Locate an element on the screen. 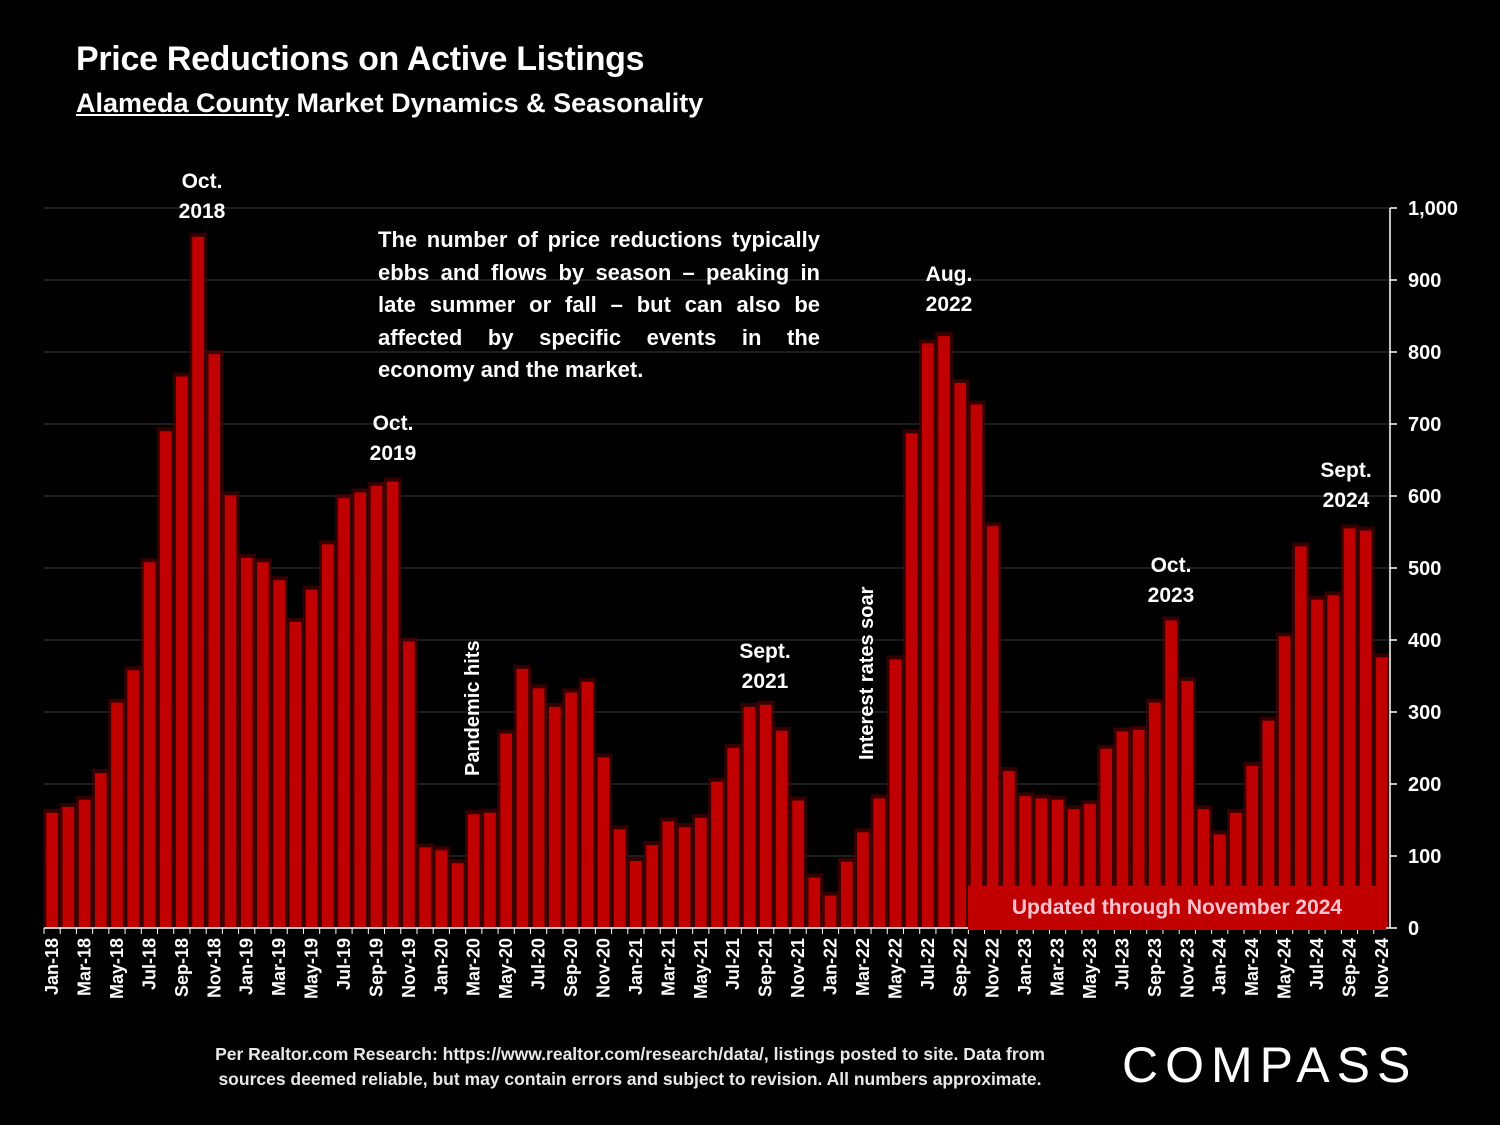 The height and width of the screenshot is (1125, 1500). x-tick-label: Mar-20 is located at coordinates (474, 967).